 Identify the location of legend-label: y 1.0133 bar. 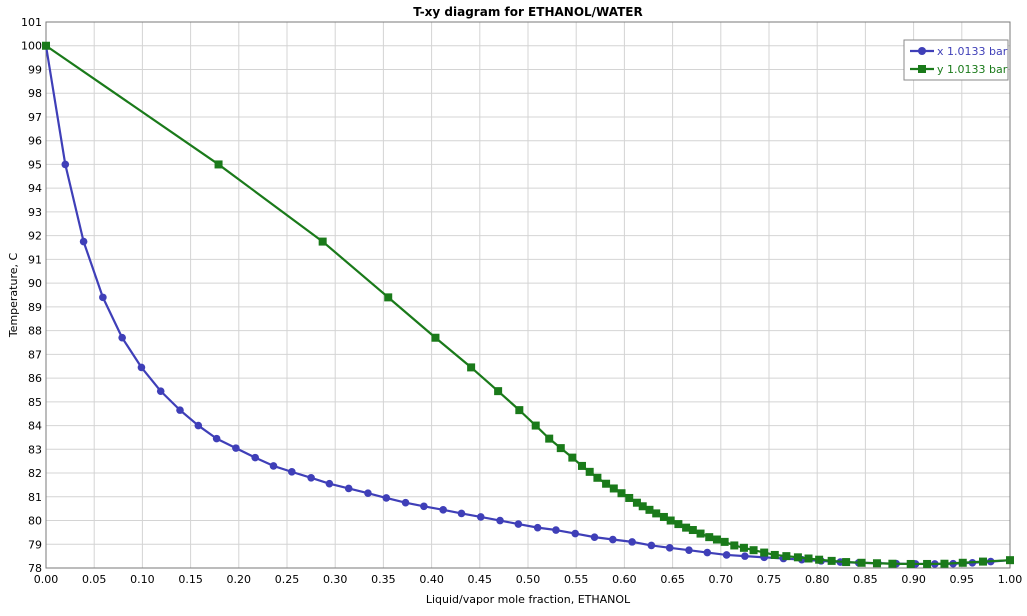
(972, 69).